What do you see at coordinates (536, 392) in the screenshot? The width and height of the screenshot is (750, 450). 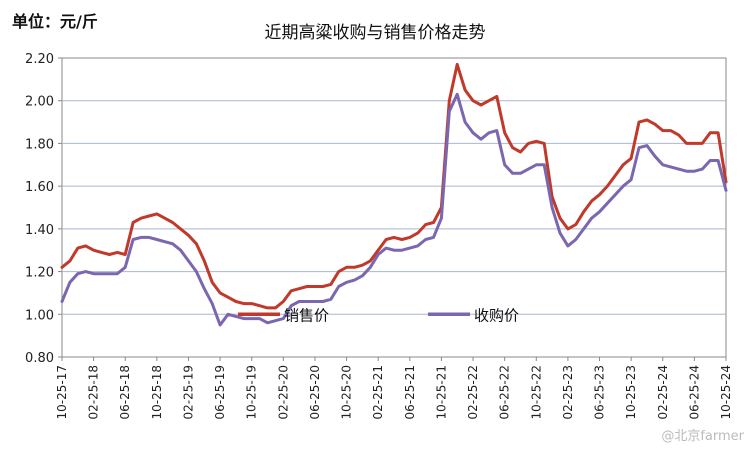 I see `x-tick-label: 10-25-22` at bounding box center [536, 392].